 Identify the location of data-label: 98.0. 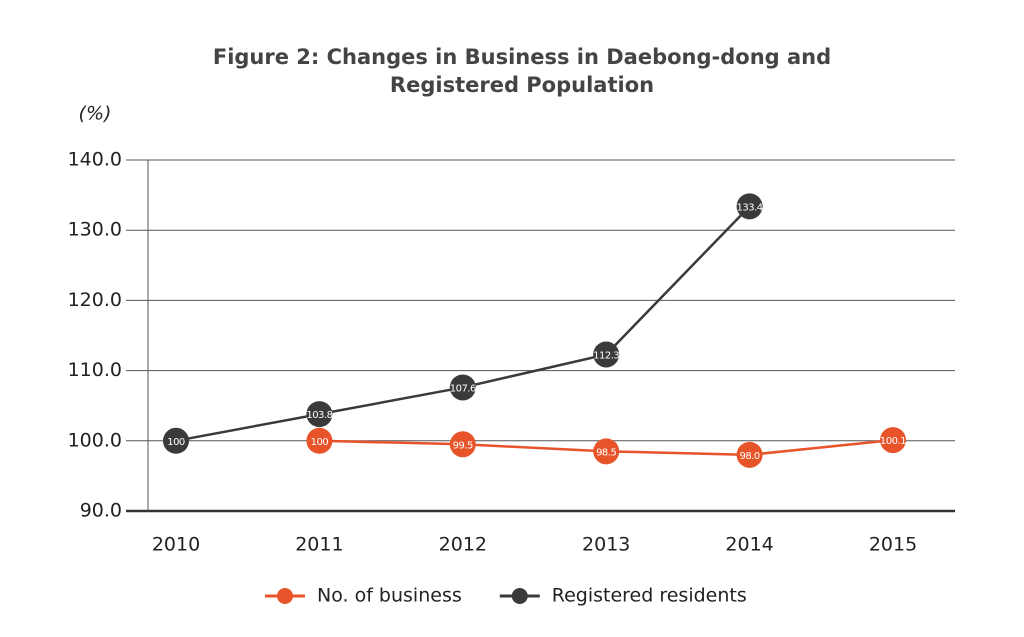
(749, 456).